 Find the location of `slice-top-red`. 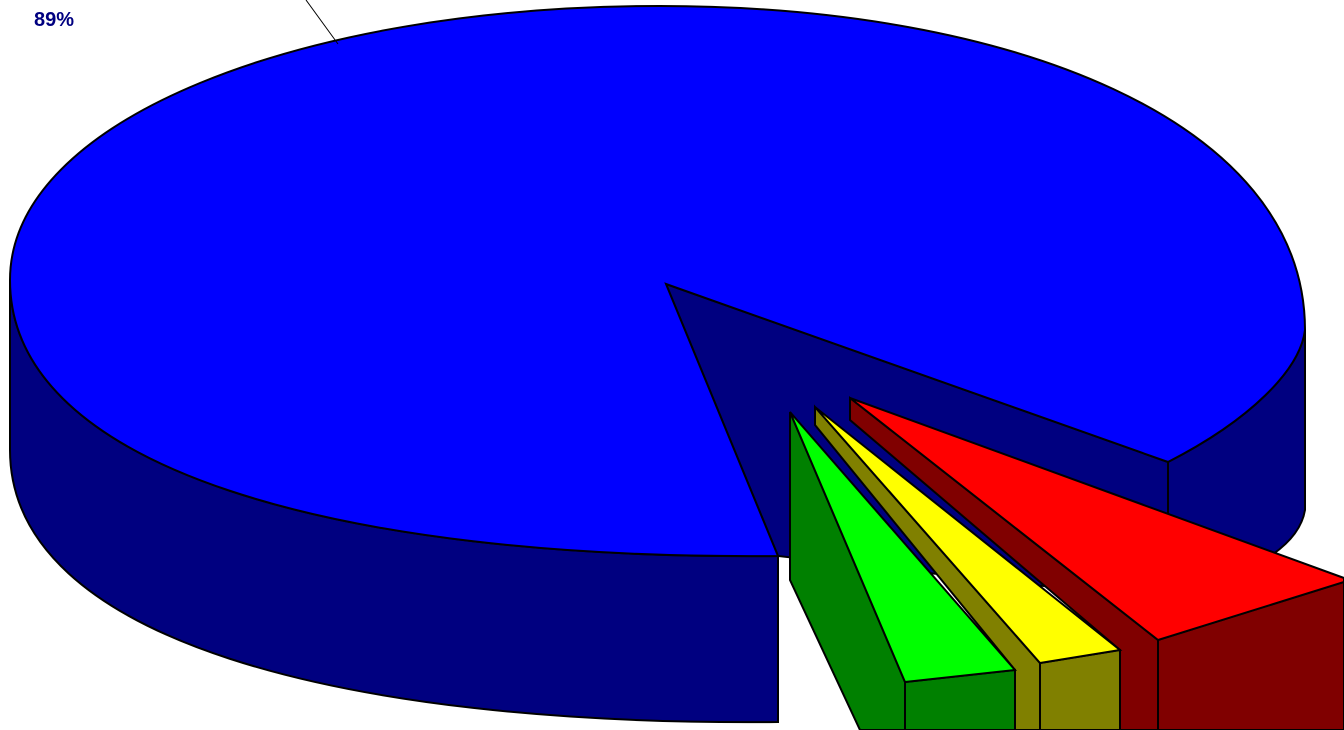

slice-top-red is located at coordinates (1096, 519).